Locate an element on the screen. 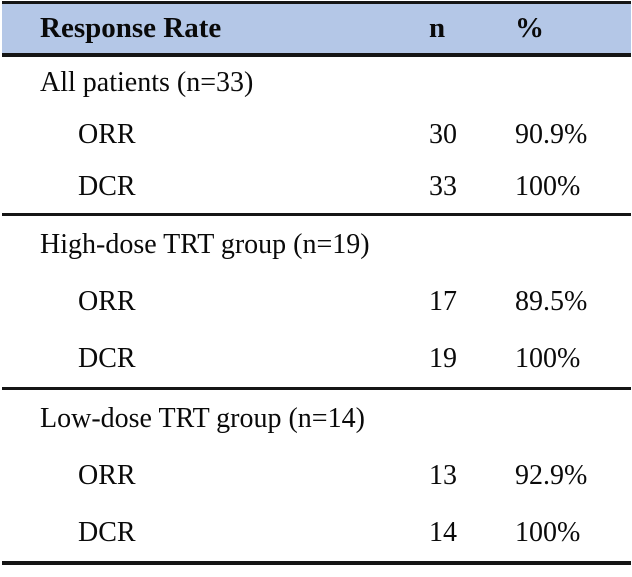 Image resolution: width=632 pixels, height=577 pixels. group-header-row: High-dose TRT group (n=19) is located at coordinates (316, 244).